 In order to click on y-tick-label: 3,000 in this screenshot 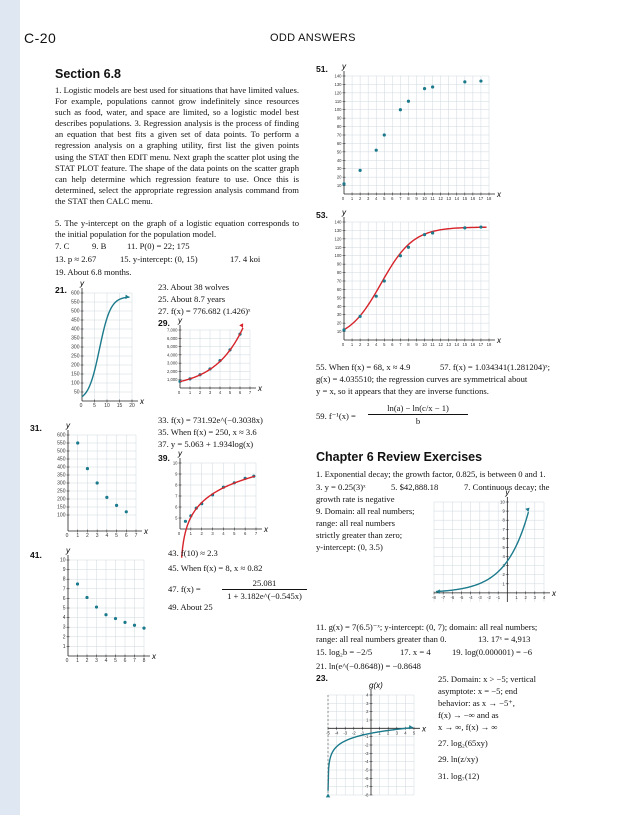, I will do `click(172, 363)`.